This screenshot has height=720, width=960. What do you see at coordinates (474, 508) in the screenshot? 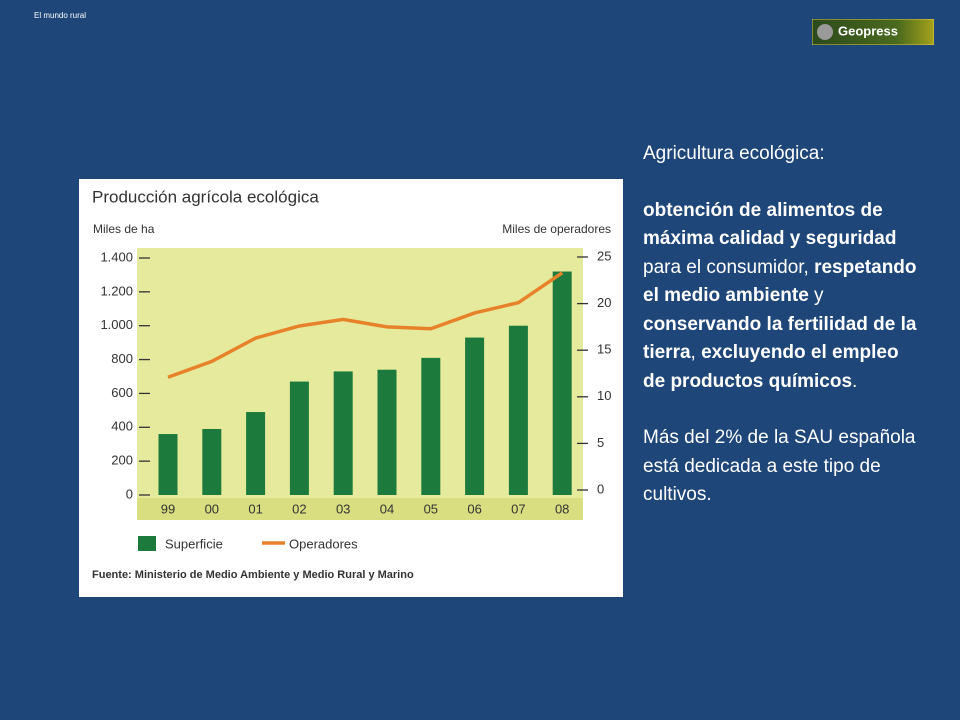
I see `x-tick-label: 06` at bounding box center [474, 508].